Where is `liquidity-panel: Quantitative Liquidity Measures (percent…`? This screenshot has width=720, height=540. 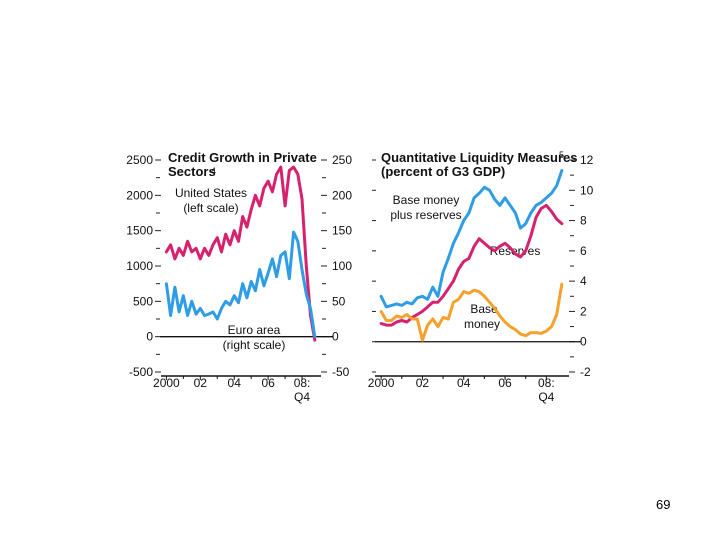 liquidity-panel: Quantitative Liquidity Measures (percent… is located at coordinates (481, 277).